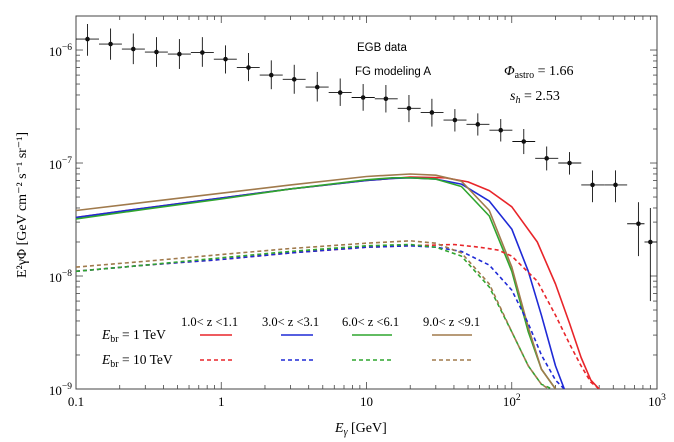 This screenshot has height=442, width=674. What do you see at coordinates (382, 48) in the screenshot?
I see `egb-data-label: EGB data` at bounding box center [382, 48].